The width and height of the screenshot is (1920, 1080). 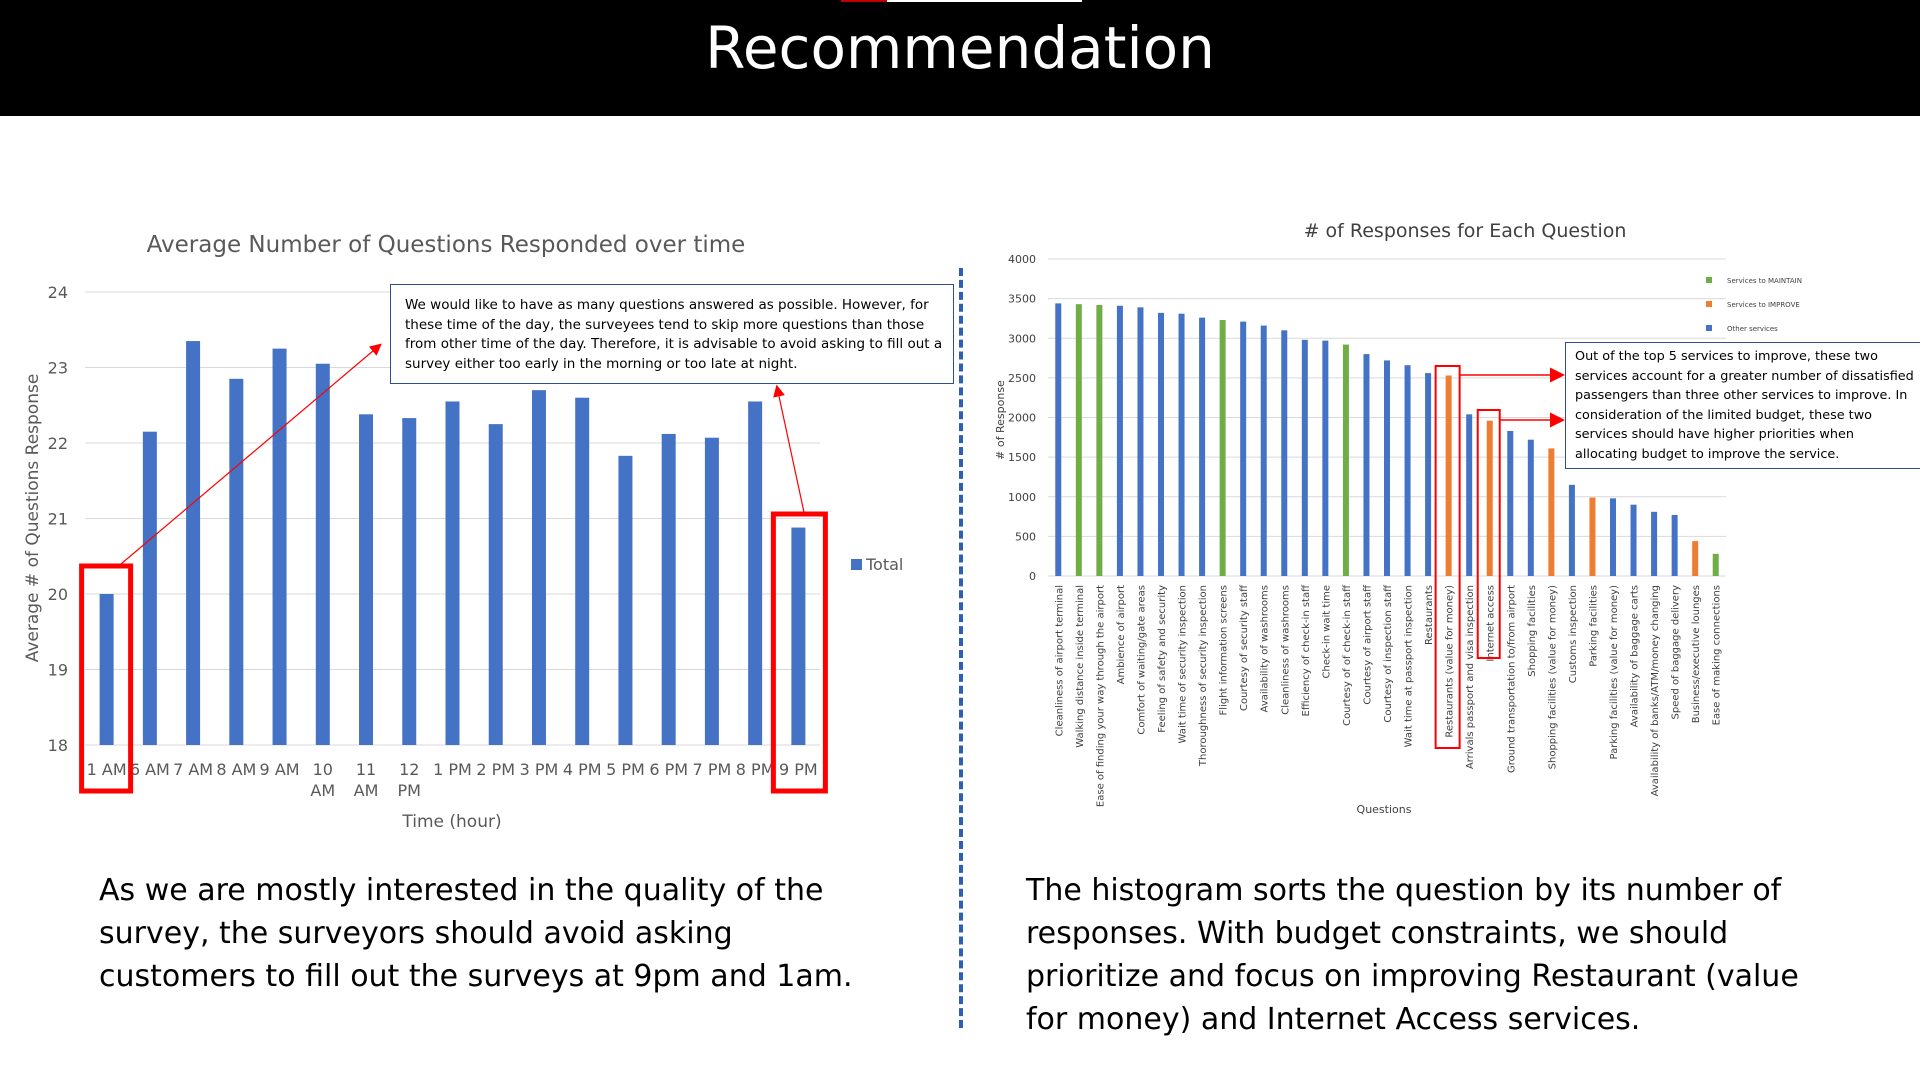 What do you see at coordinates (366, 769) in the screenshot?
I see `x-tick-label: 11` at bounding box center [366, 769].